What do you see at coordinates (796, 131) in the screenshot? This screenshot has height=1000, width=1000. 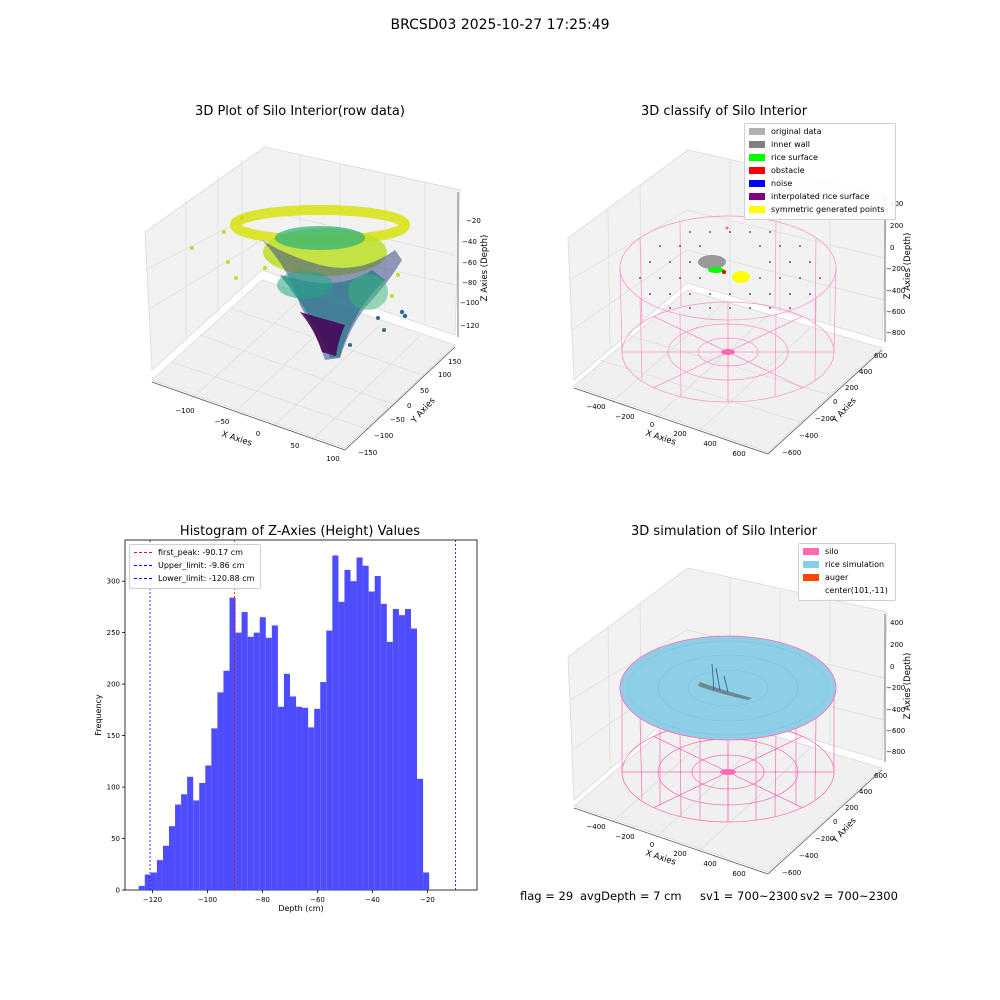 I see `classify-legend-label: original data` at bounding box center [796, 131].